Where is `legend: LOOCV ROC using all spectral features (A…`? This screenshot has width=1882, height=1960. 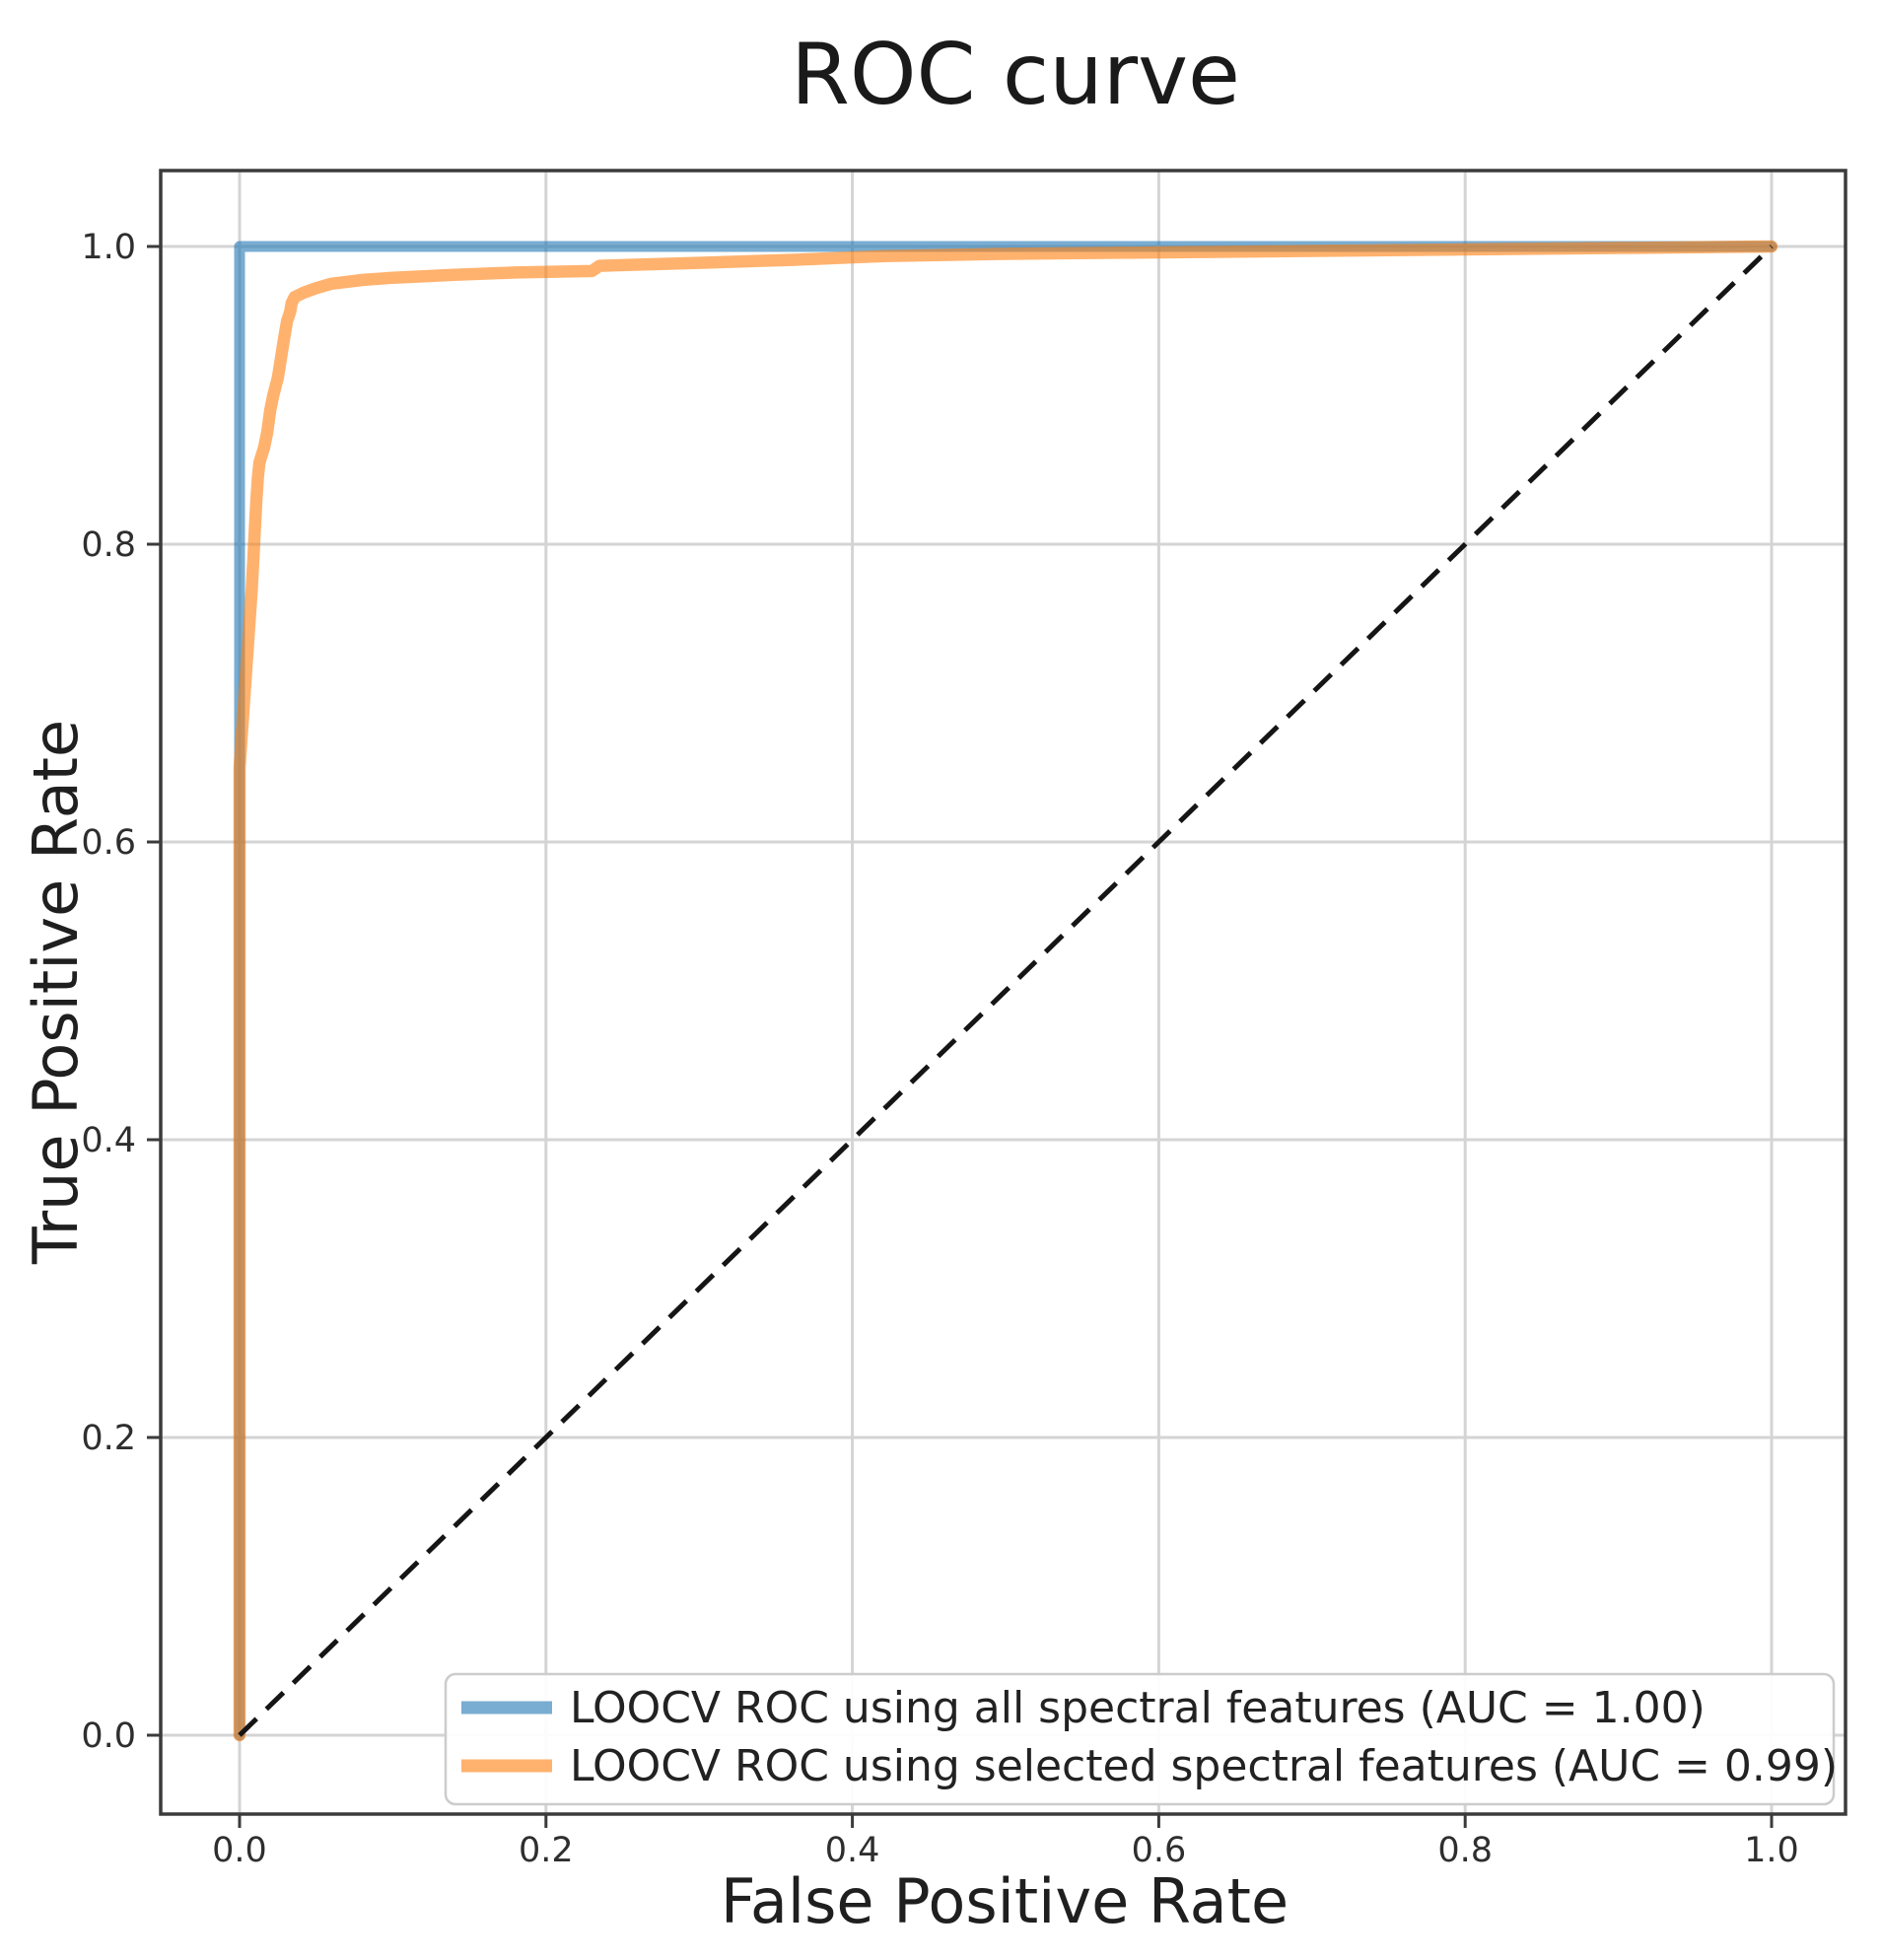 legend: LOOCV ROC using all spectral features (A… is located at coordinates (1141, 1739).